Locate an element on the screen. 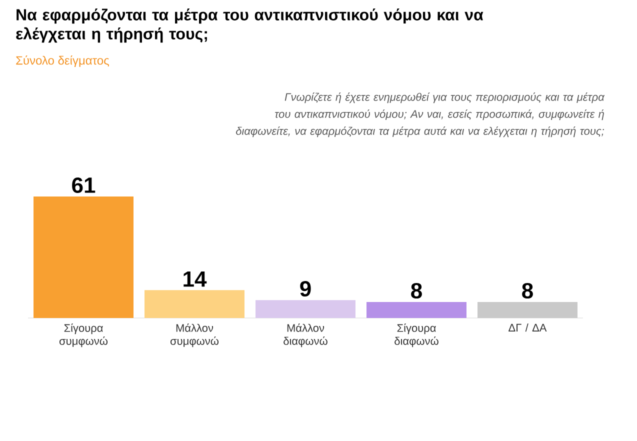  chart-subtitle: Σύνολο δείγματος is located at coordinates (62, 62).